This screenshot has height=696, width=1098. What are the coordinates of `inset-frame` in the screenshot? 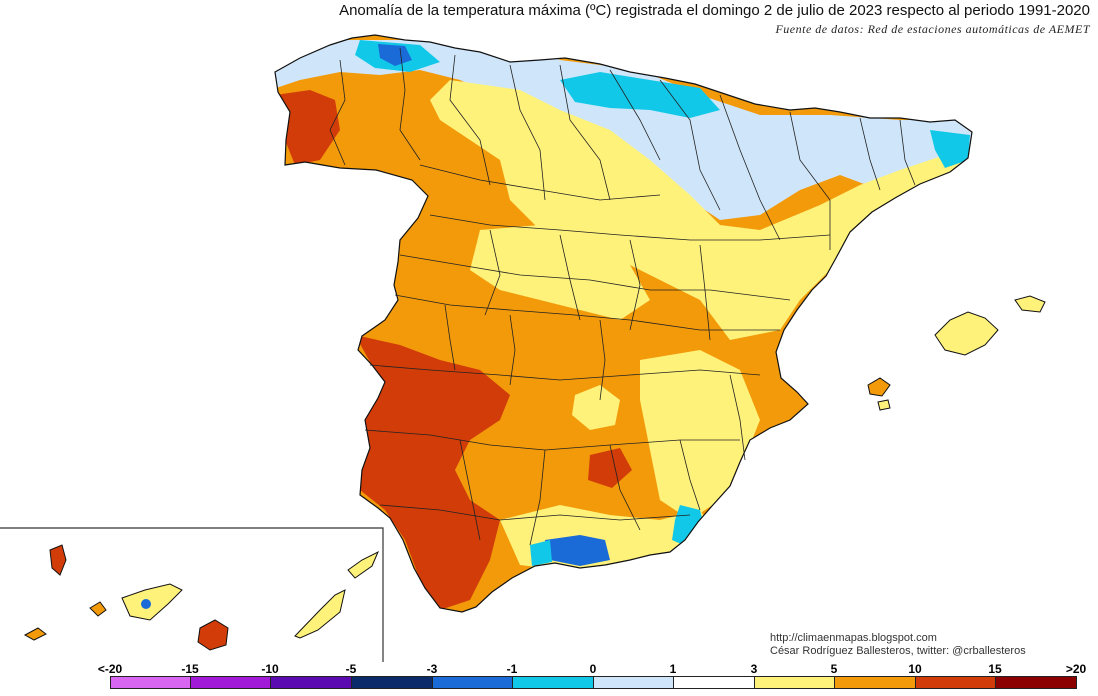 It's located at (192, 594).